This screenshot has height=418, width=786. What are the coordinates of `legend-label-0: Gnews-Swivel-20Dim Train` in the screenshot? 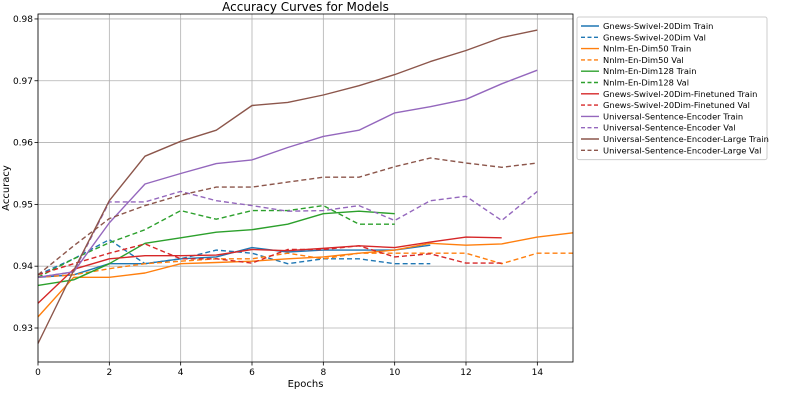 It's located at (658, 26).